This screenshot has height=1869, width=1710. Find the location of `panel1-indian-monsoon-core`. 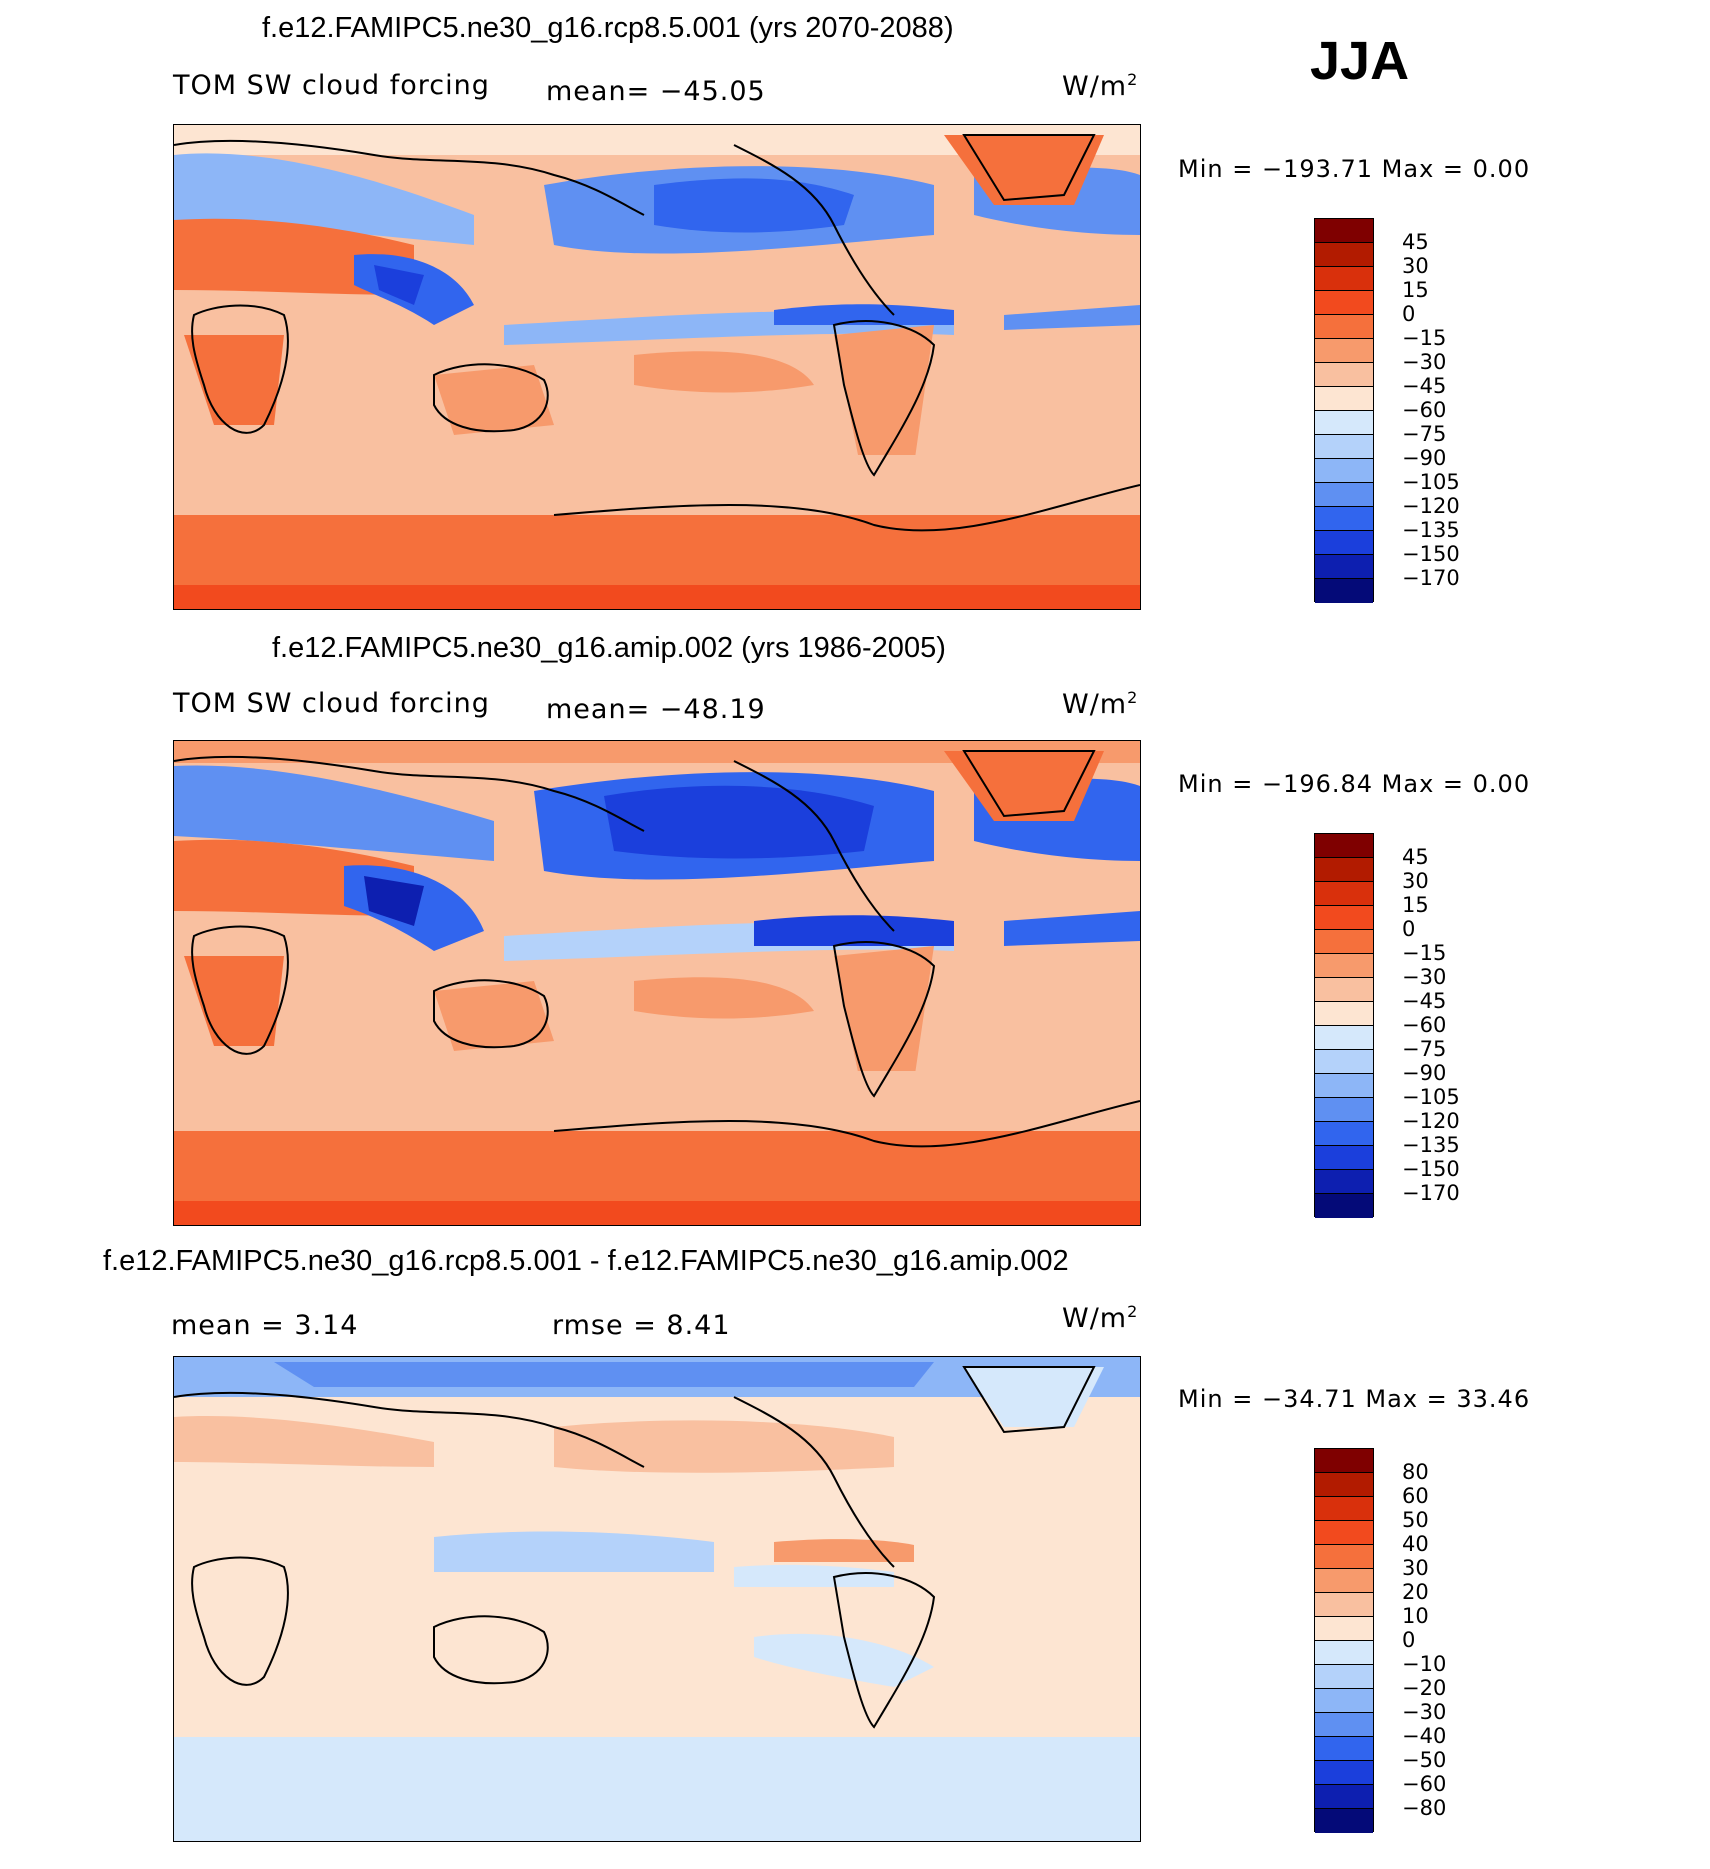

panel1-indian-monsoon-core is located at coordinates (399, 285).